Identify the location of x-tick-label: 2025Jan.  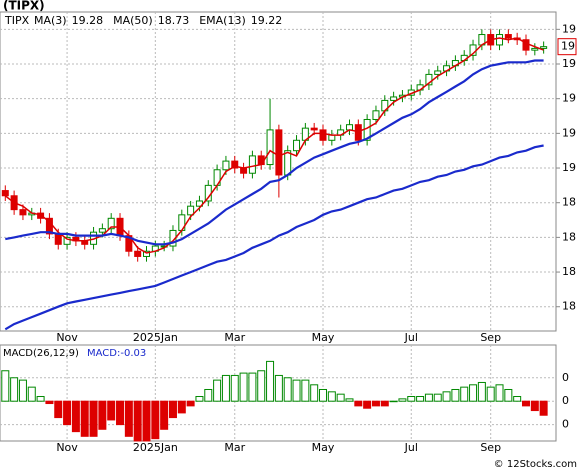
(155, 337).